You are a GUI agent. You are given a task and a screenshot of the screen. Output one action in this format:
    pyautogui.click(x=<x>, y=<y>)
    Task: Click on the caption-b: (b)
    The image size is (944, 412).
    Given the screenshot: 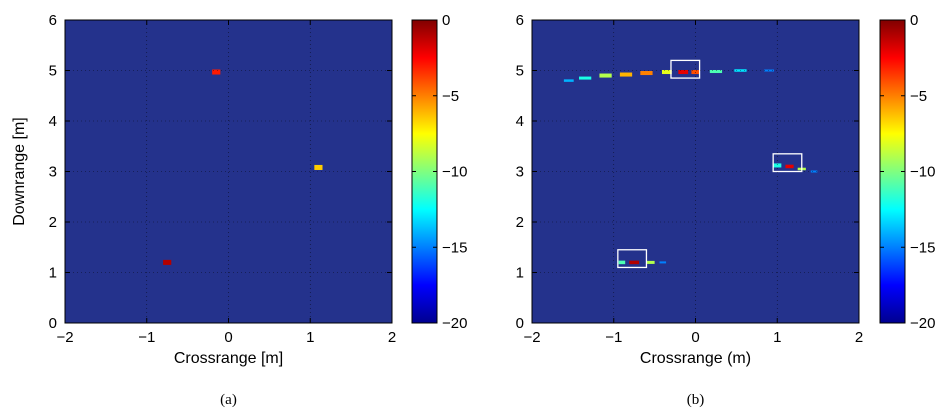 What is the action you would take?
    pyautogui.click(x=696, y=400)
    